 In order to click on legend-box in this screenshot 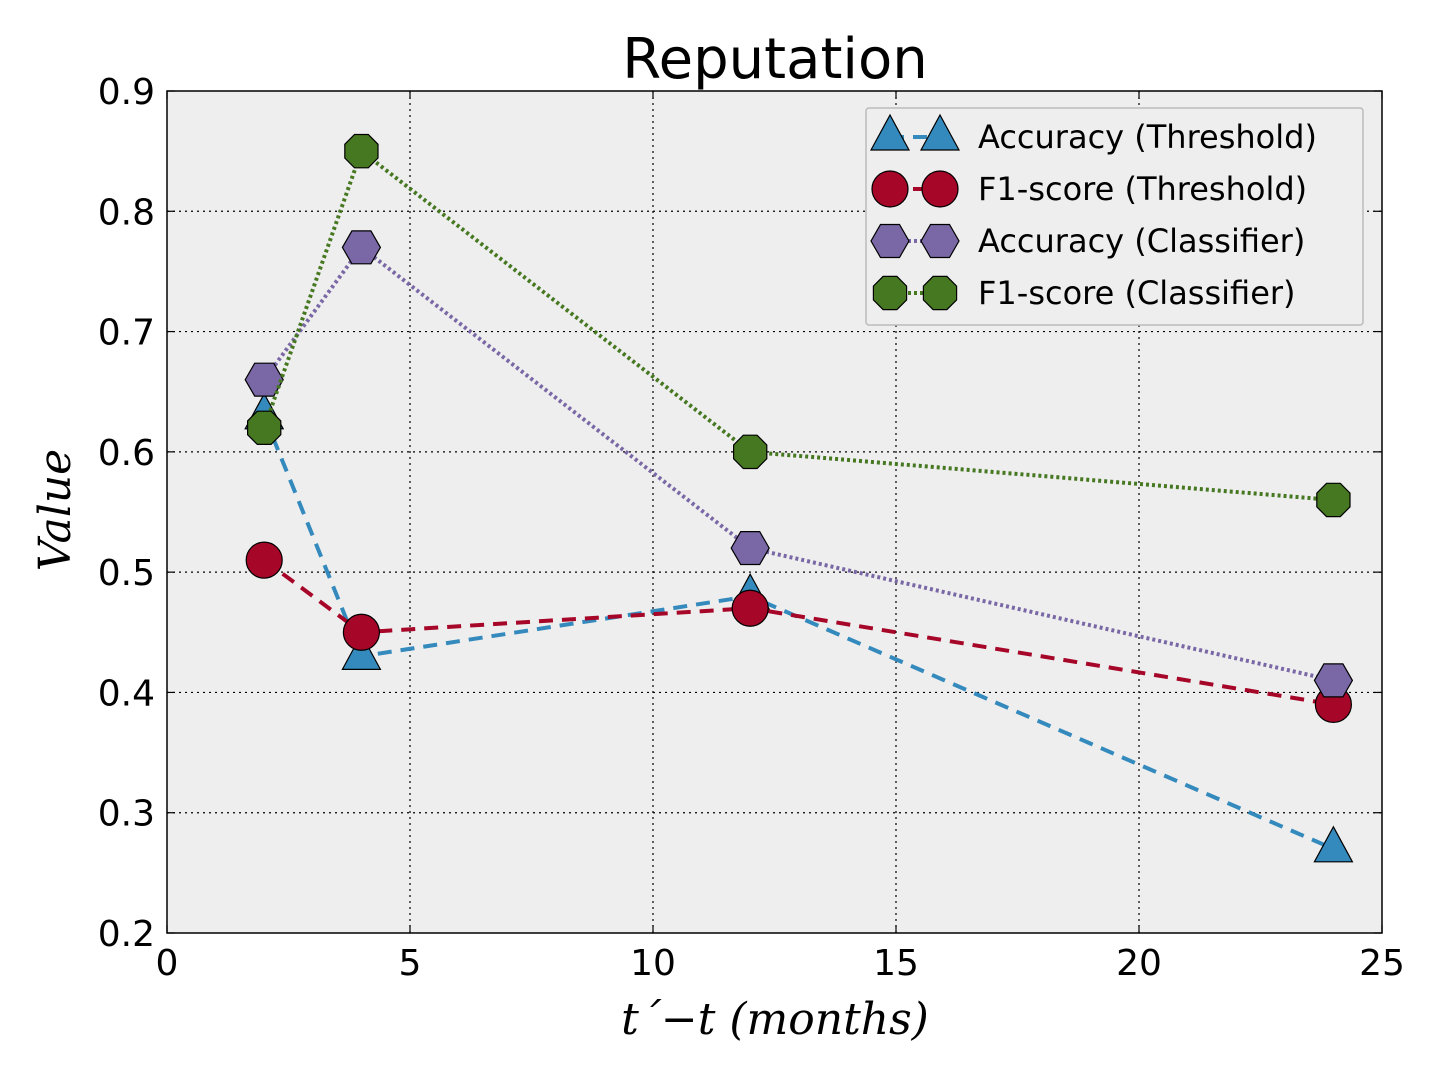, I will do `click(1114, 216)`.